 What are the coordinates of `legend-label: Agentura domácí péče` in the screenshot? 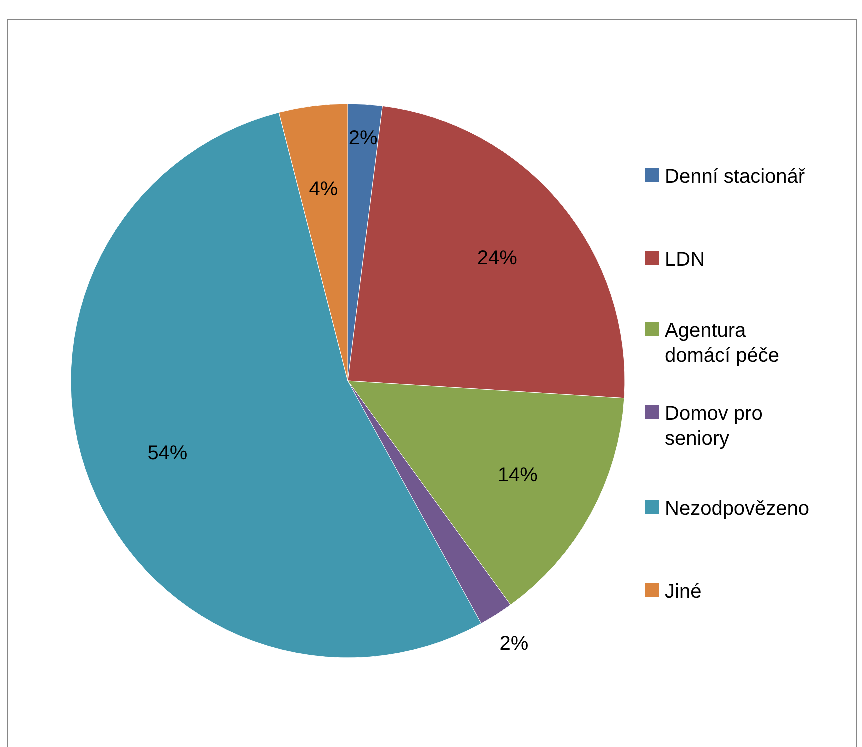 It's located at (722, 343).